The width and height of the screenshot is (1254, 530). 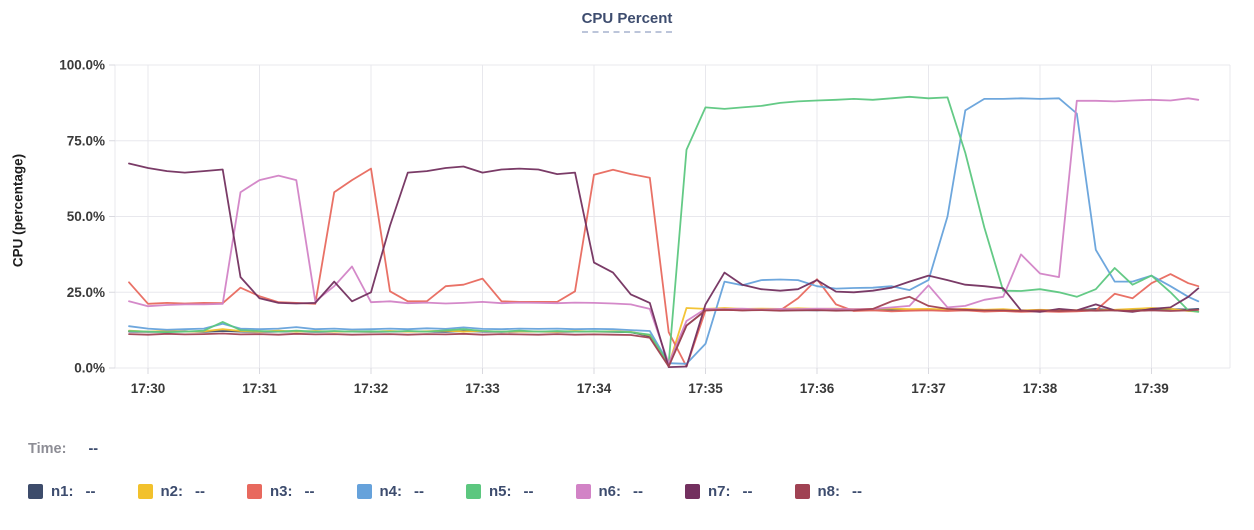 What do you see at coordinates (928, 388) in the screenshot?
I see `x-tick-label: 17:37` at bounding box center [928, 388].